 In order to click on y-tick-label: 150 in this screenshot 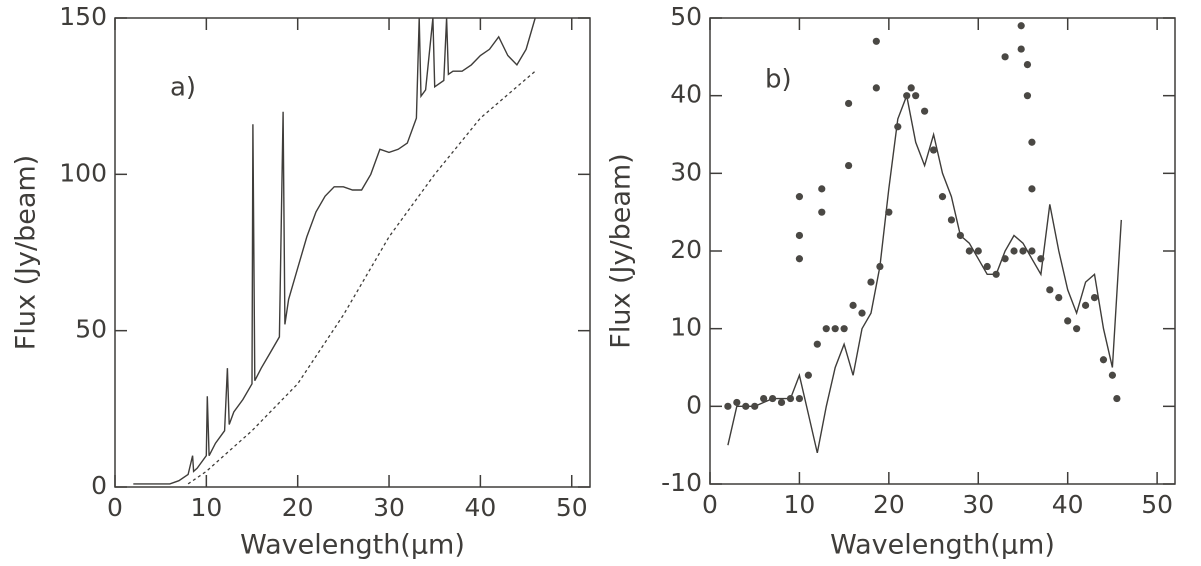, I will do `click(83, 16)`.